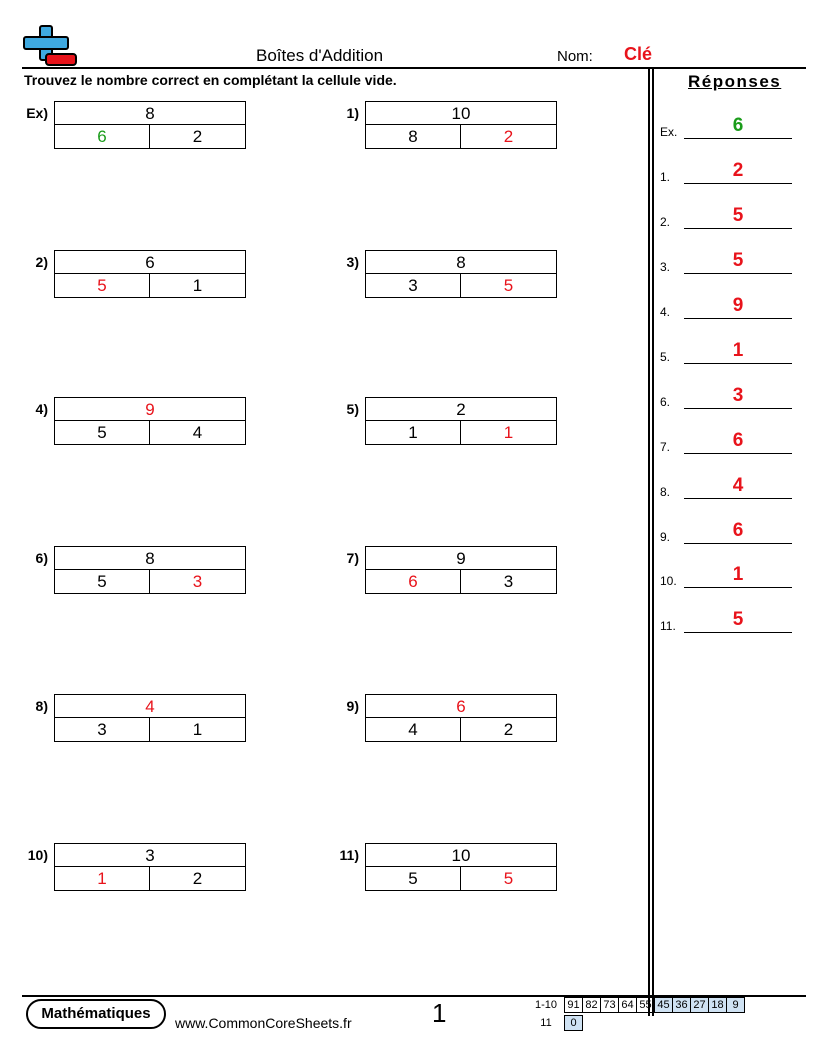 This screenshot has height=1056, width=816. What do you see at coordinates (726, 169) in the screenshot?
I see `answer-row: 1. 2` at bounding box center [726, 169].